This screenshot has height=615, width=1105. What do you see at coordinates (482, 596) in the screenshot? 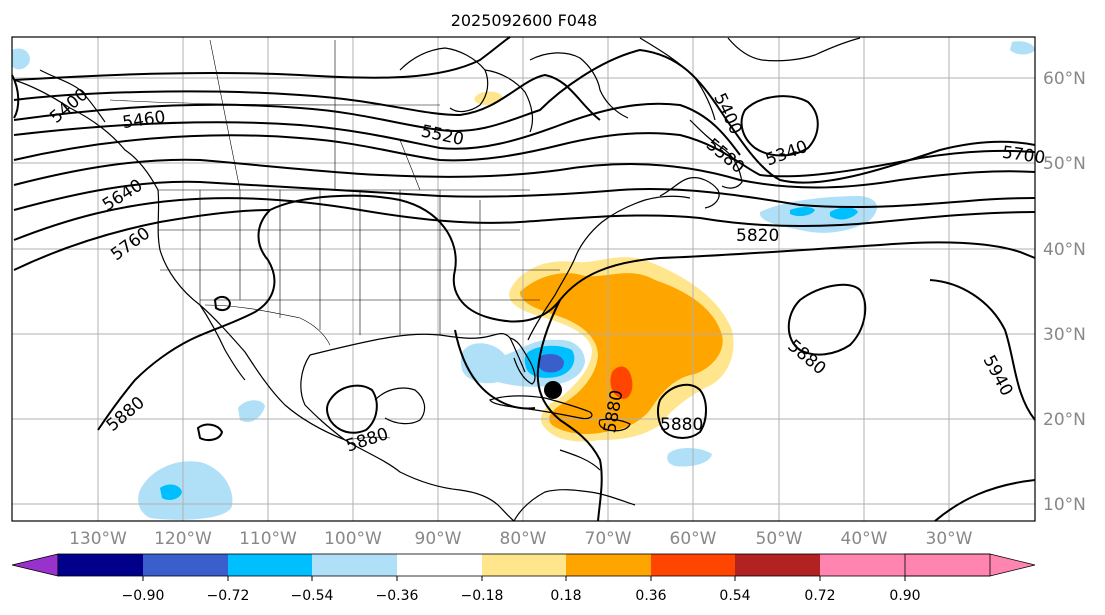
I see `colorbar-tick-label: −0.18` at bounding box center [482, 596].